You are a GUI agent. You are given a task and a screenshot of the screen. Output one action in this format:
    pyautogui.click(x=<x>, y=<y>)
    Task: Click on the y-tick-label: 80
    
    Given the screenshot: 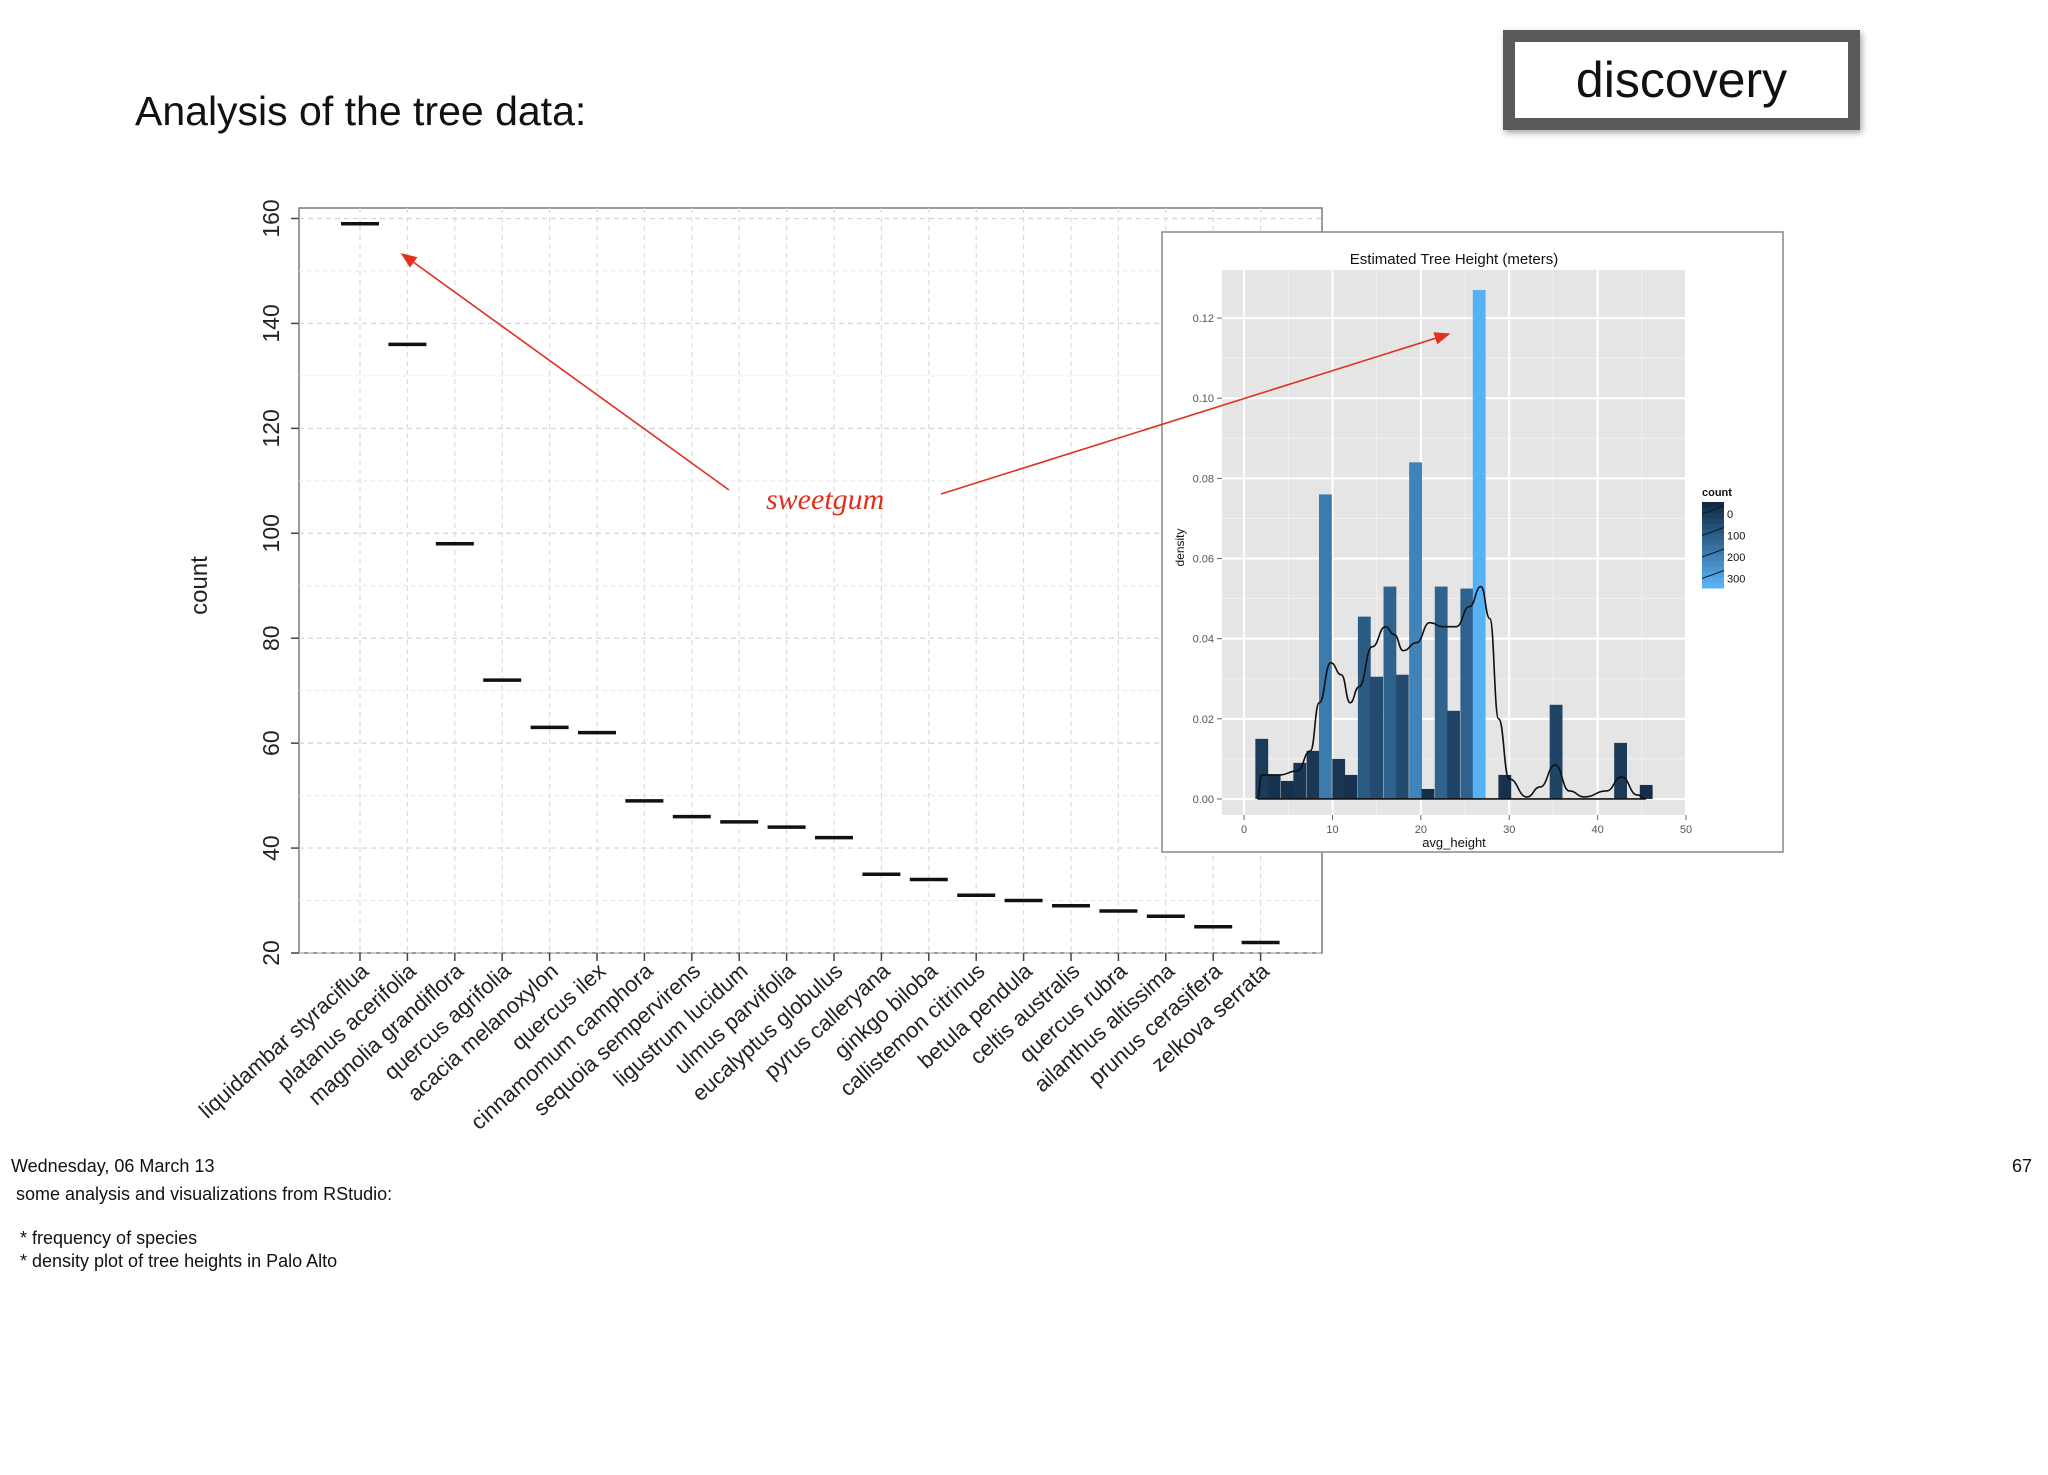 What is the action you would take?
    pyautogui.click(x=271, y=638)
    